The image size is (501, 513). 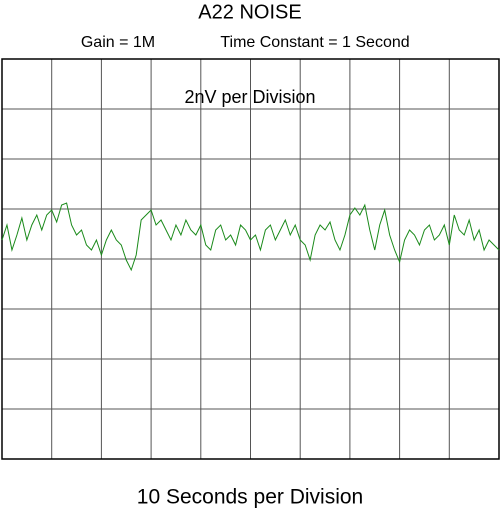 What do you see at coordinates (249, 97) in the screenshot?
I see `annotation: 2nV per Division` at bounding box center [249, 97].